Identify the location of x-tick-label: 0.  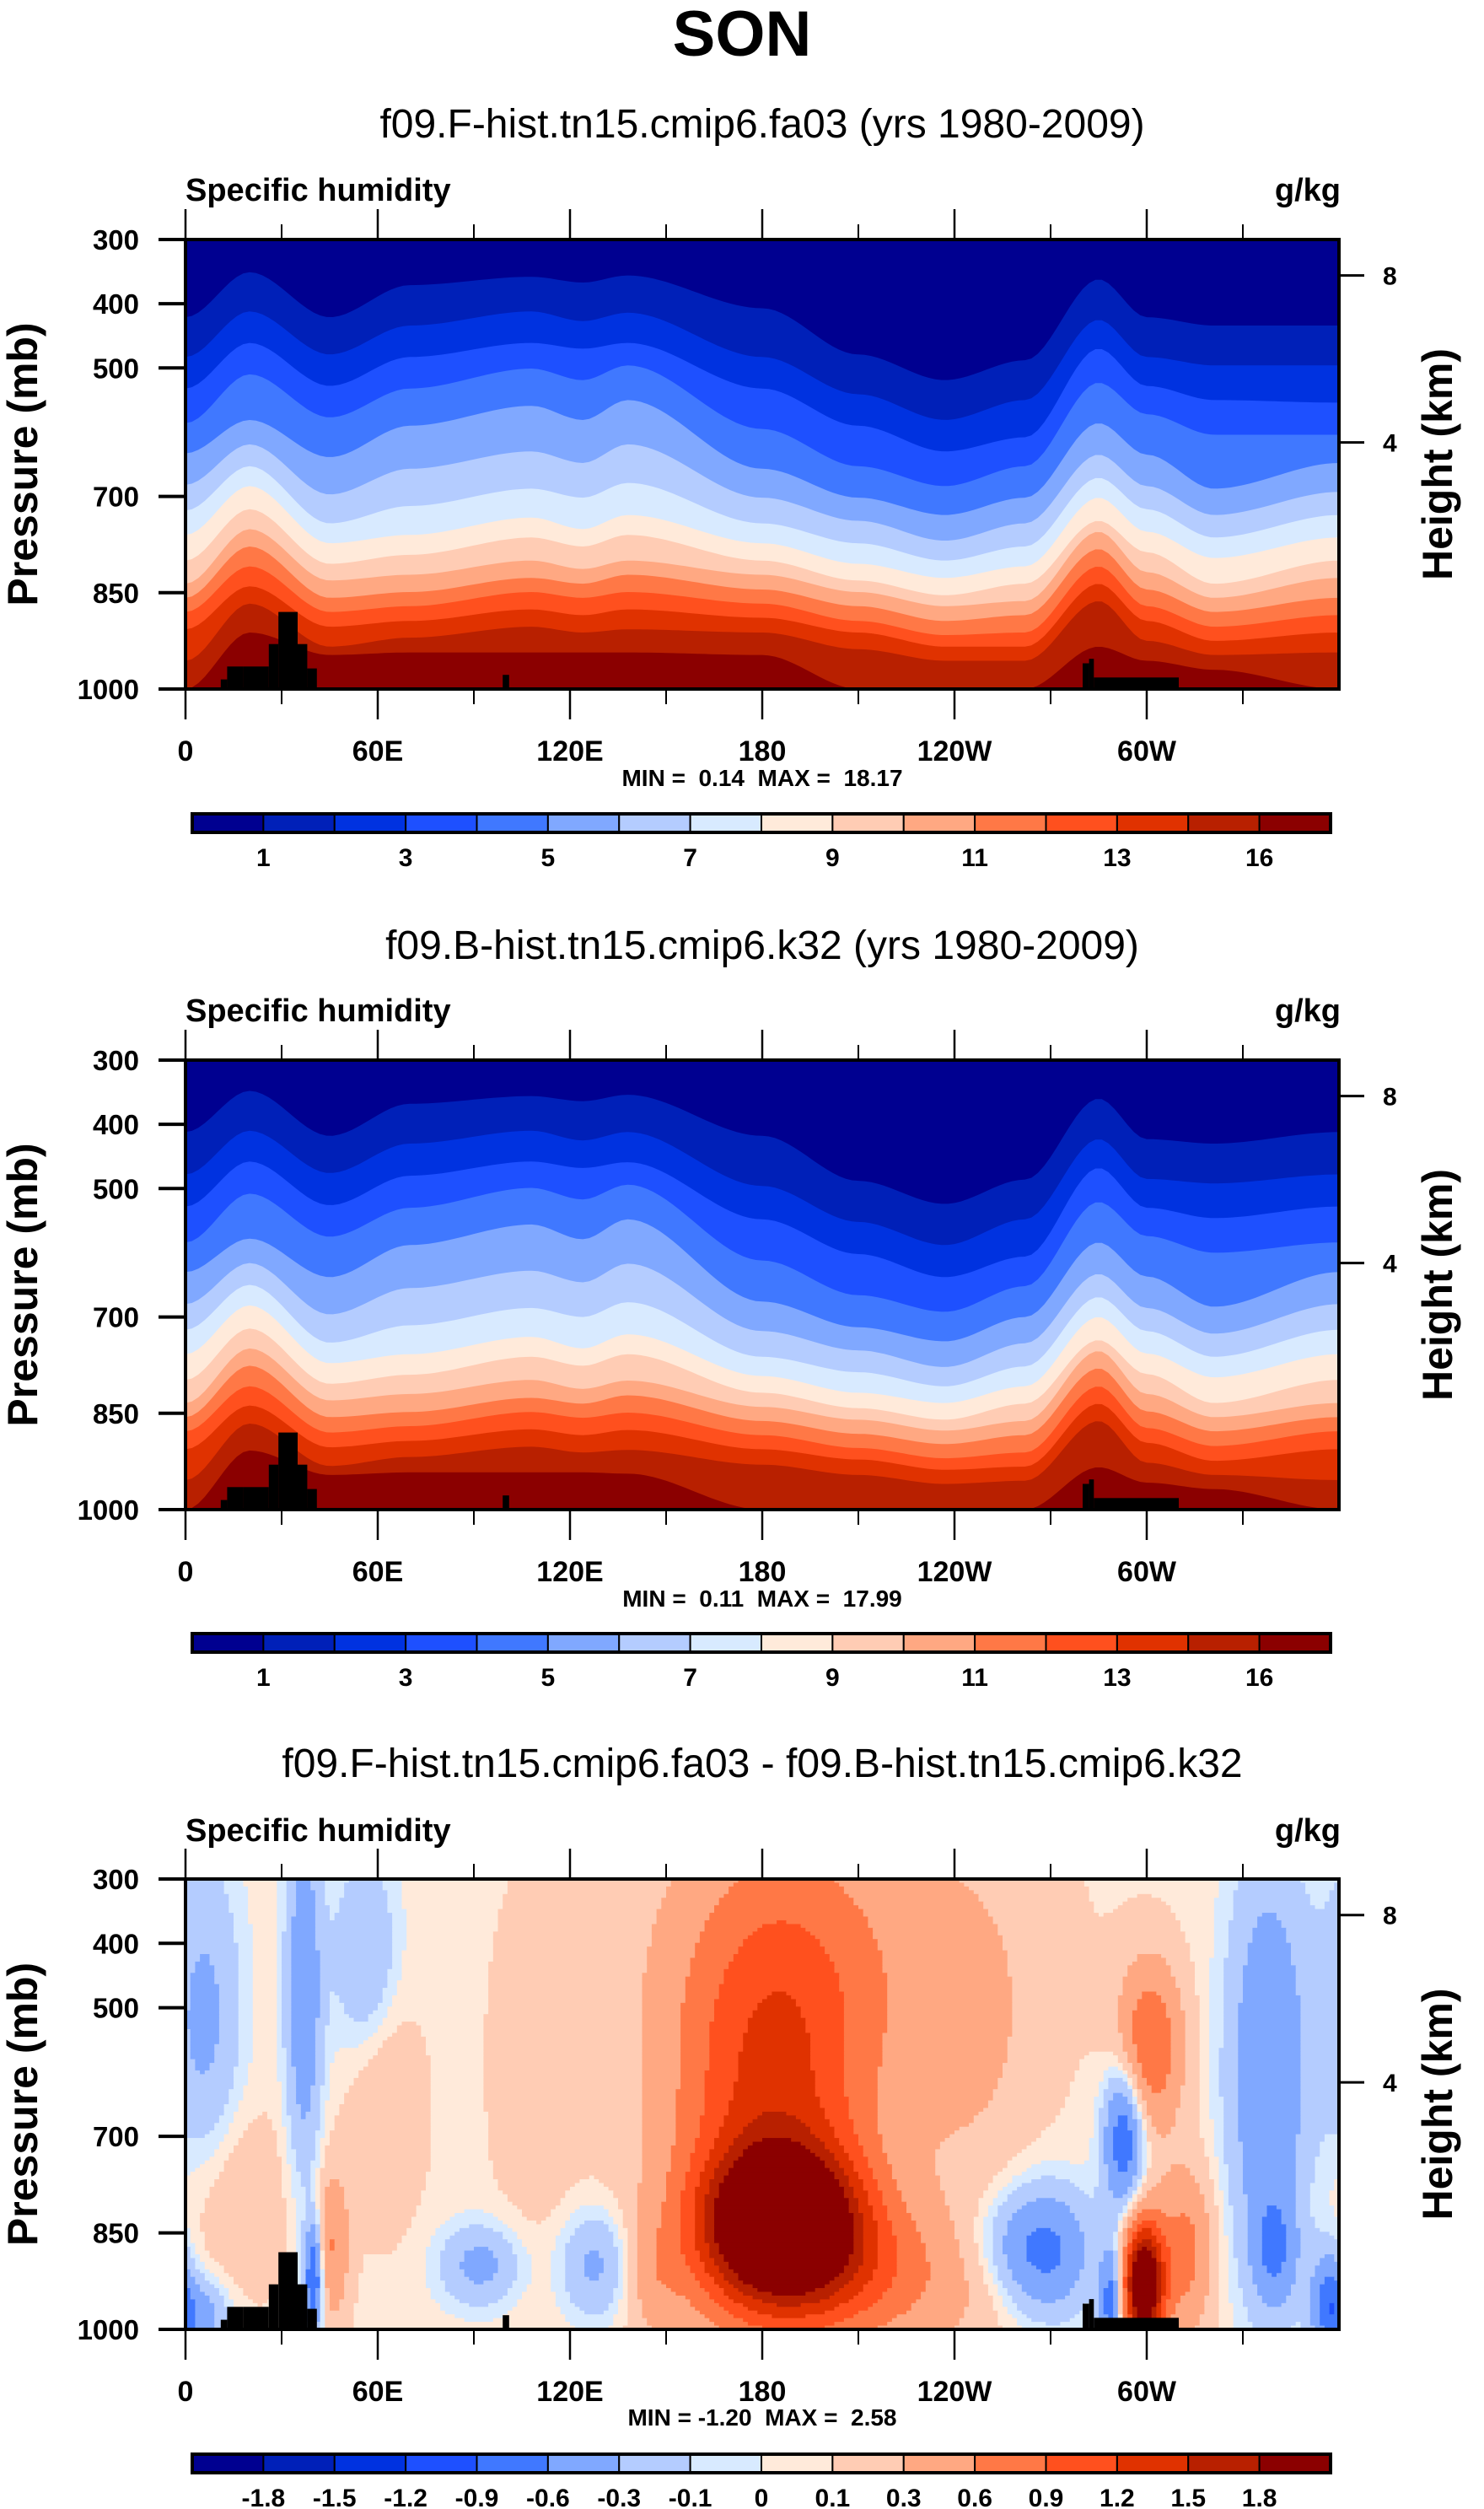
(186, 1572).